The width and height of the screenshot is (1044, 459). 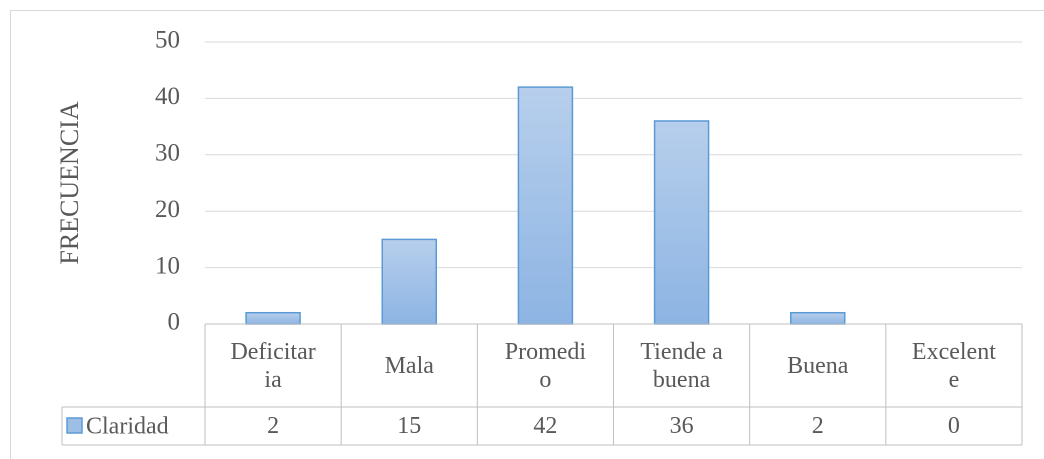 What do you see at coordinates (167, 96) in the screenshot?
I see `y-tick-label: 40` at bounding box center [167, 96].